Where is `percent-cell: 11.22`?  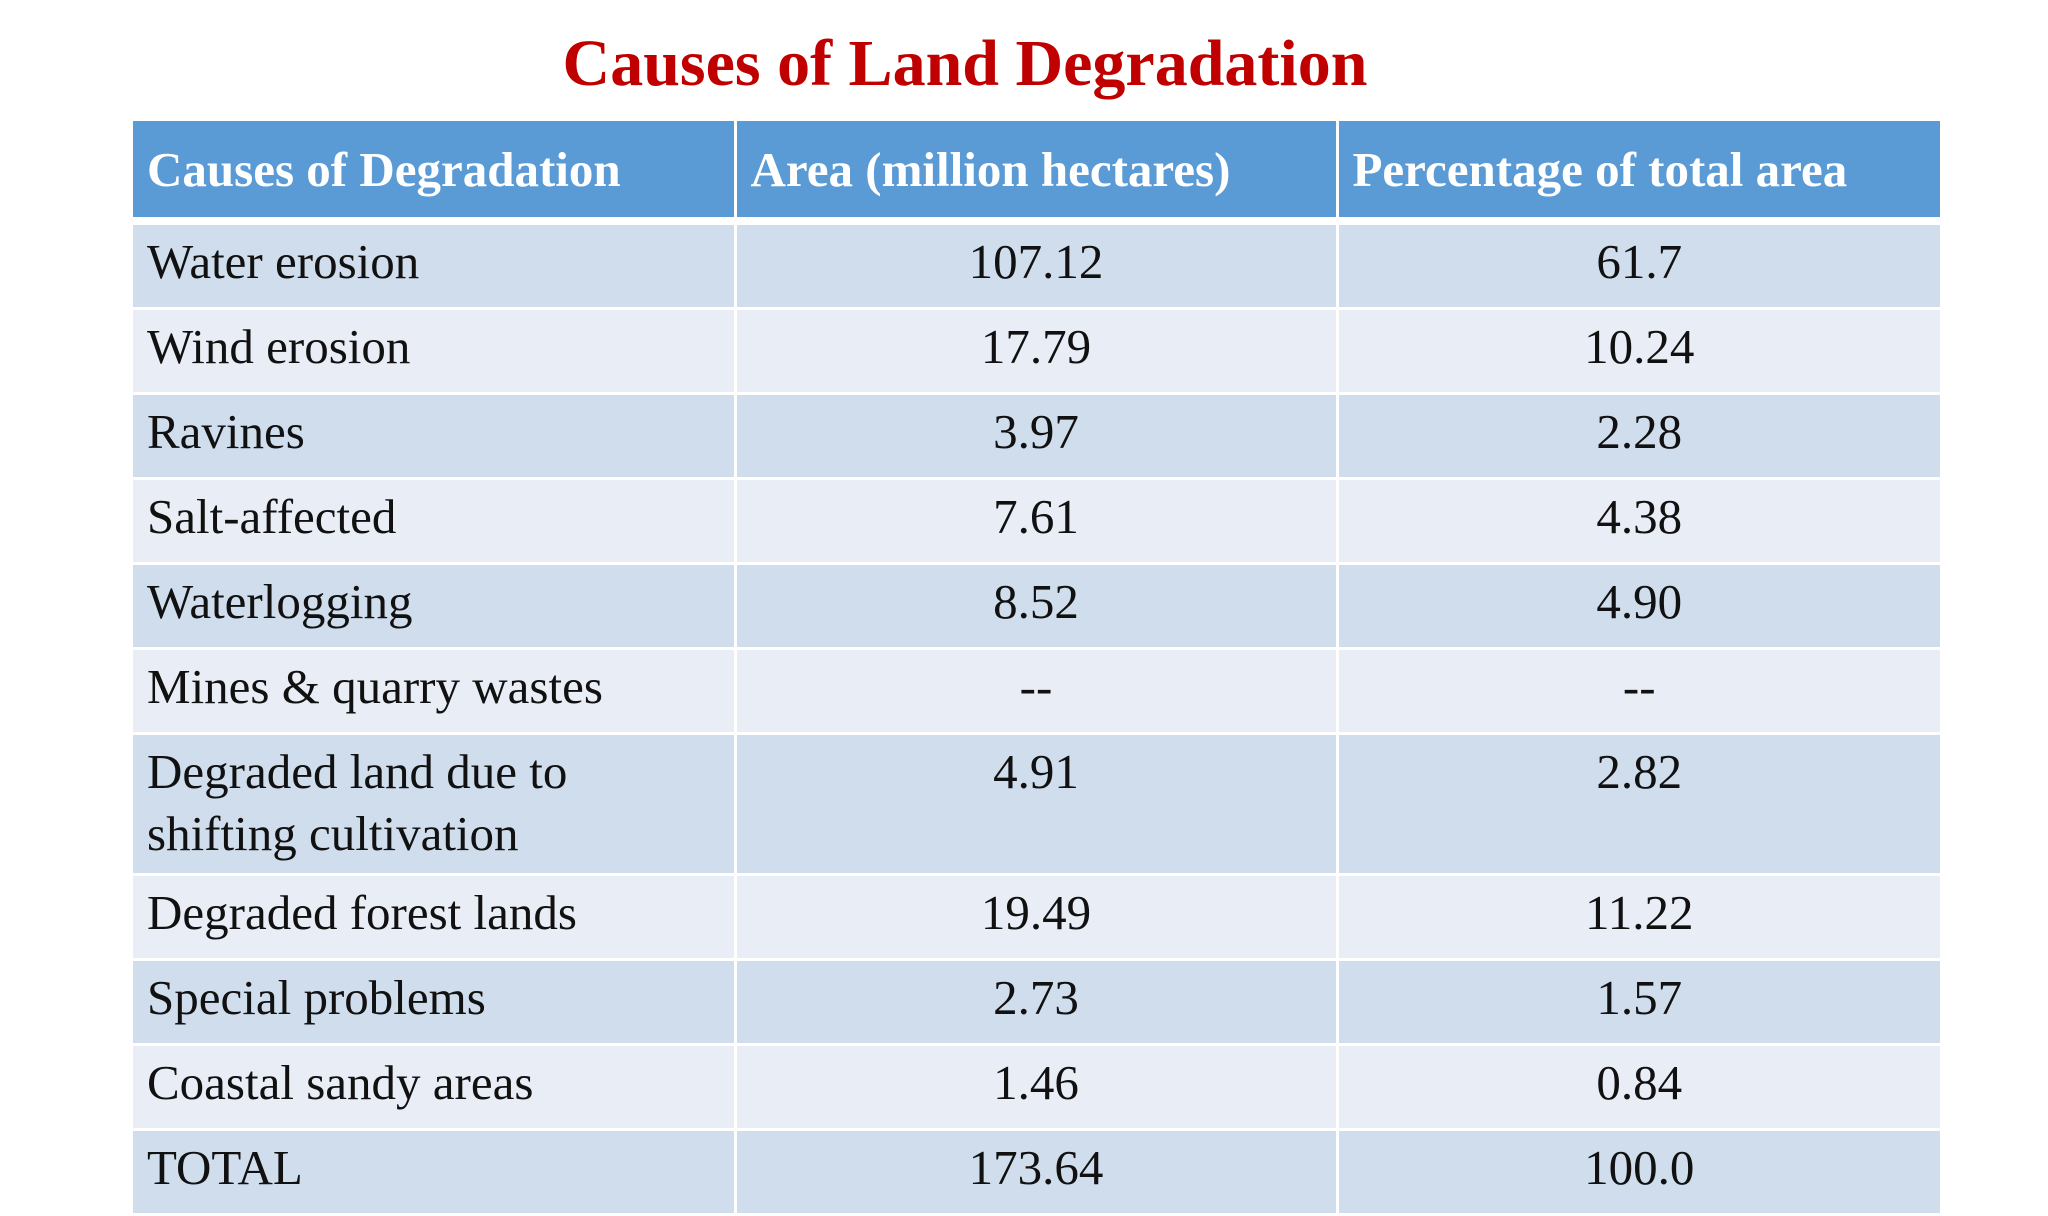
percent-cell: 11.22 is located at coordinates (1637, 917).